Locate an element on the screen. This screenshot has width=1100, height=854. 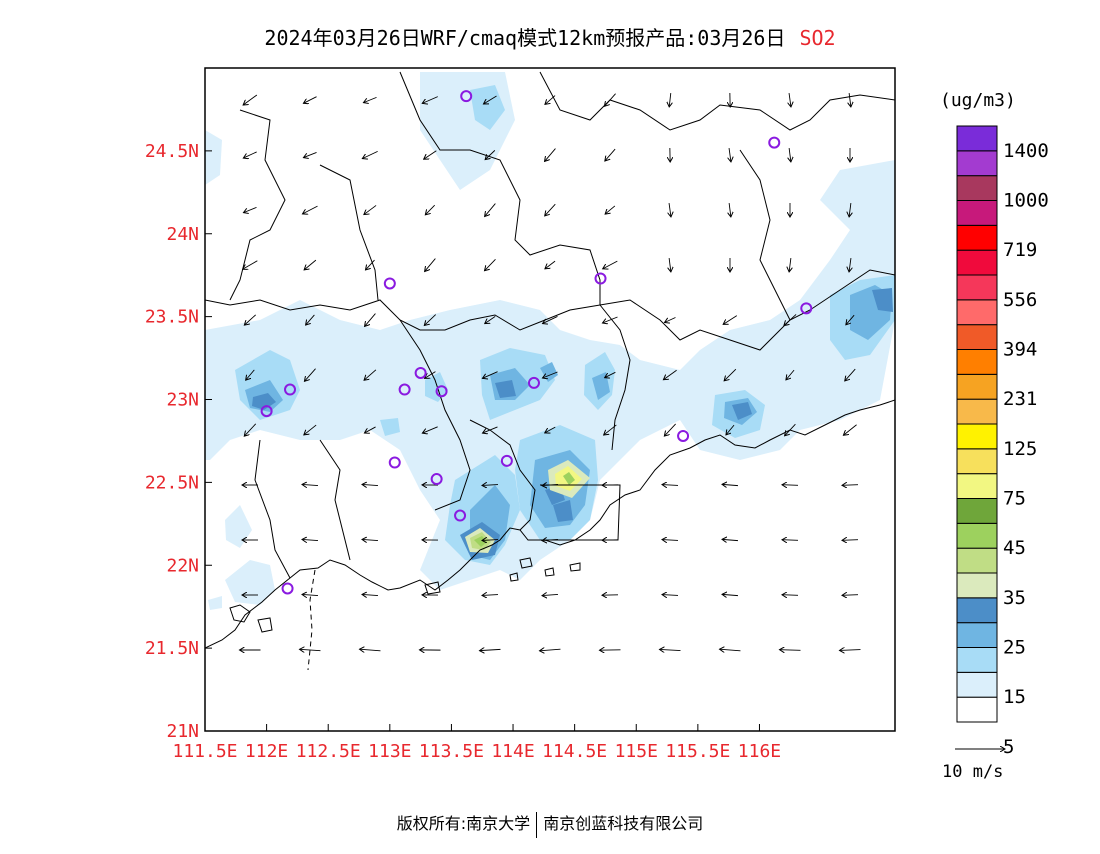
legend-unit: (ug/m3) is located at coordinates (978, 100).